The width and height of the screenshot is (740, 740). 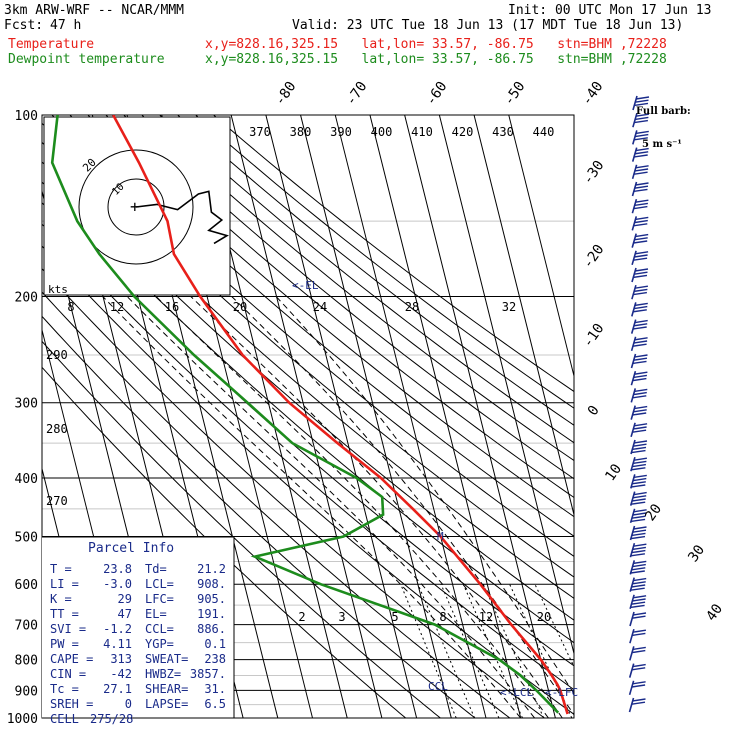 I want to click on mixing-ratio-label: 12, so click(x=117, y=307).